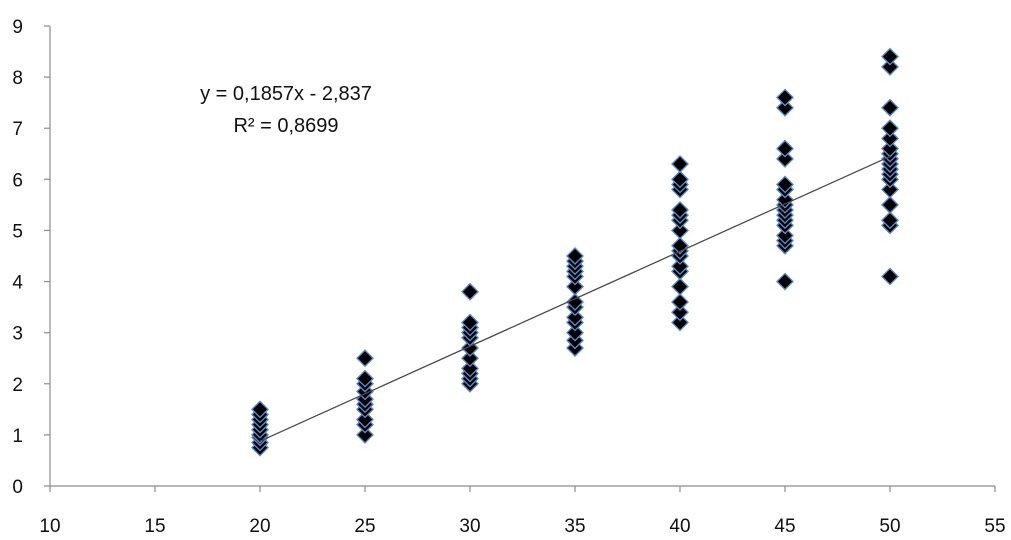  What do you see at coordinates (49, 526) in the screenshot?
I see `x-tick-label: 10` at bounding box center [49, 526].